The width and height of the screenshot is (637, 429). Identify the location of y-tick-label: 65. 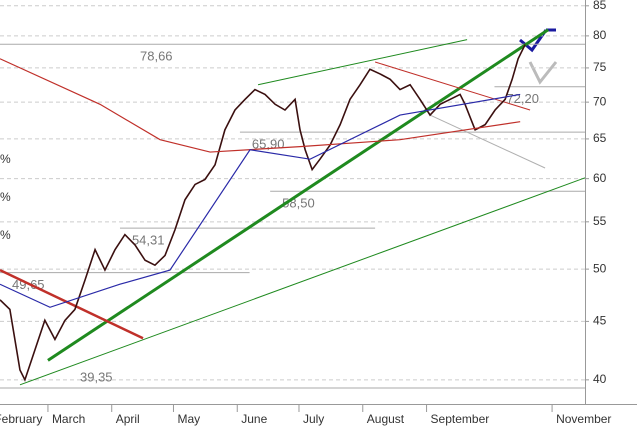
(600, 138).